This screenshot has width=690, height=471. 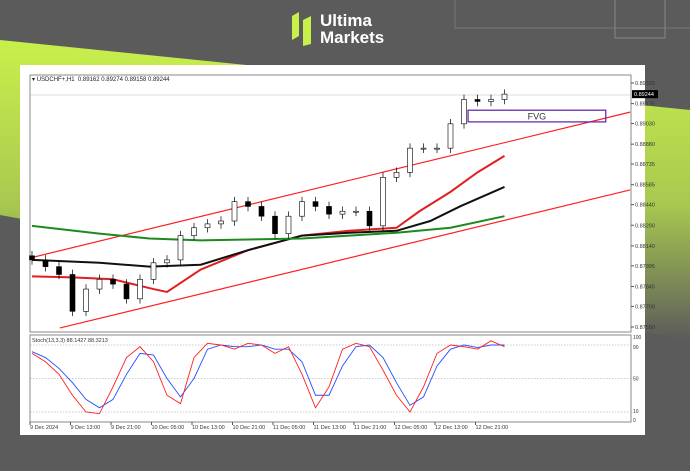 What do you see at coordinates (44, 428) in the screenshot?
I see `time-tick-label: 9 Dec 2024` at bounding box center [44, 428].